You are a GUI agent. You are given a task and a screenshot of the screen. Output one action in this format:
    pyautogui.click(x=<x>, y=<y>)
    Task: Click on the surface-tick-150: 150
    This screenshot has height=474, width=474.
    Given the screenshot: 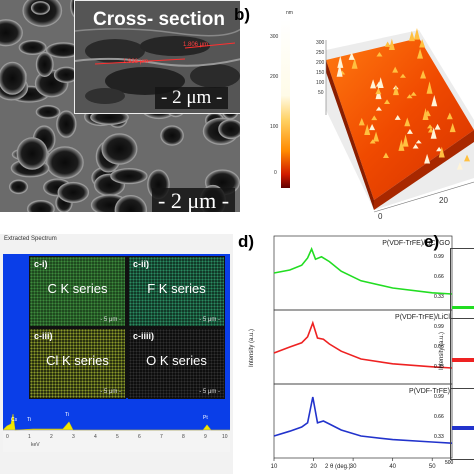 What is the action you would take?
    pyautogui.click(x=320, y=73)
    